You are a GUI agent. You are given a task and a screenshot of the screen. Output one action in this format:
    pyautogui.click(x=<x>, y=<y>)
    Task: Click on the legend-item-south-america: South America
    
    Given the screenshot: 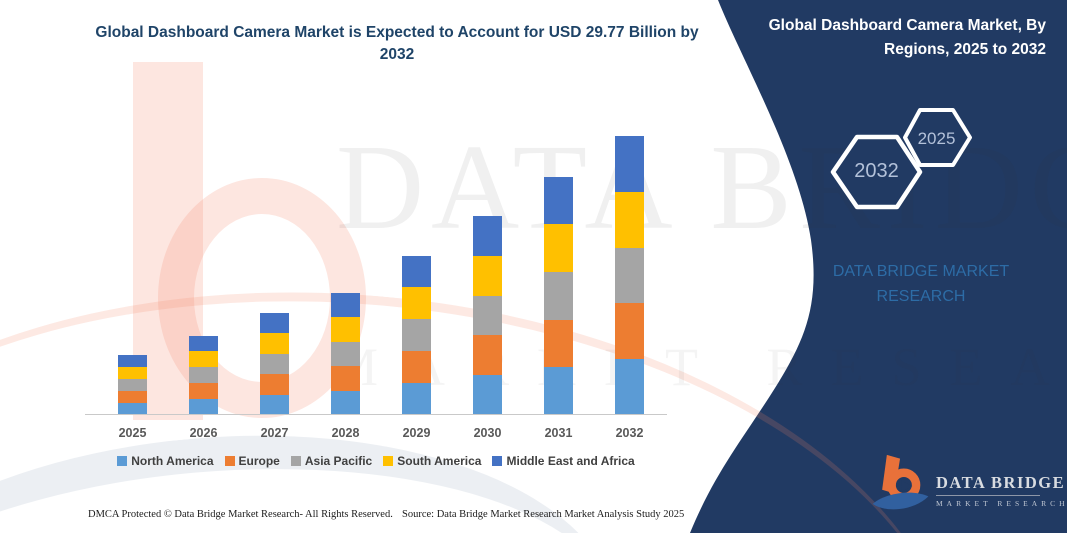 What is the action you would take?
    pyautogui.click(x=432, y=461)
    